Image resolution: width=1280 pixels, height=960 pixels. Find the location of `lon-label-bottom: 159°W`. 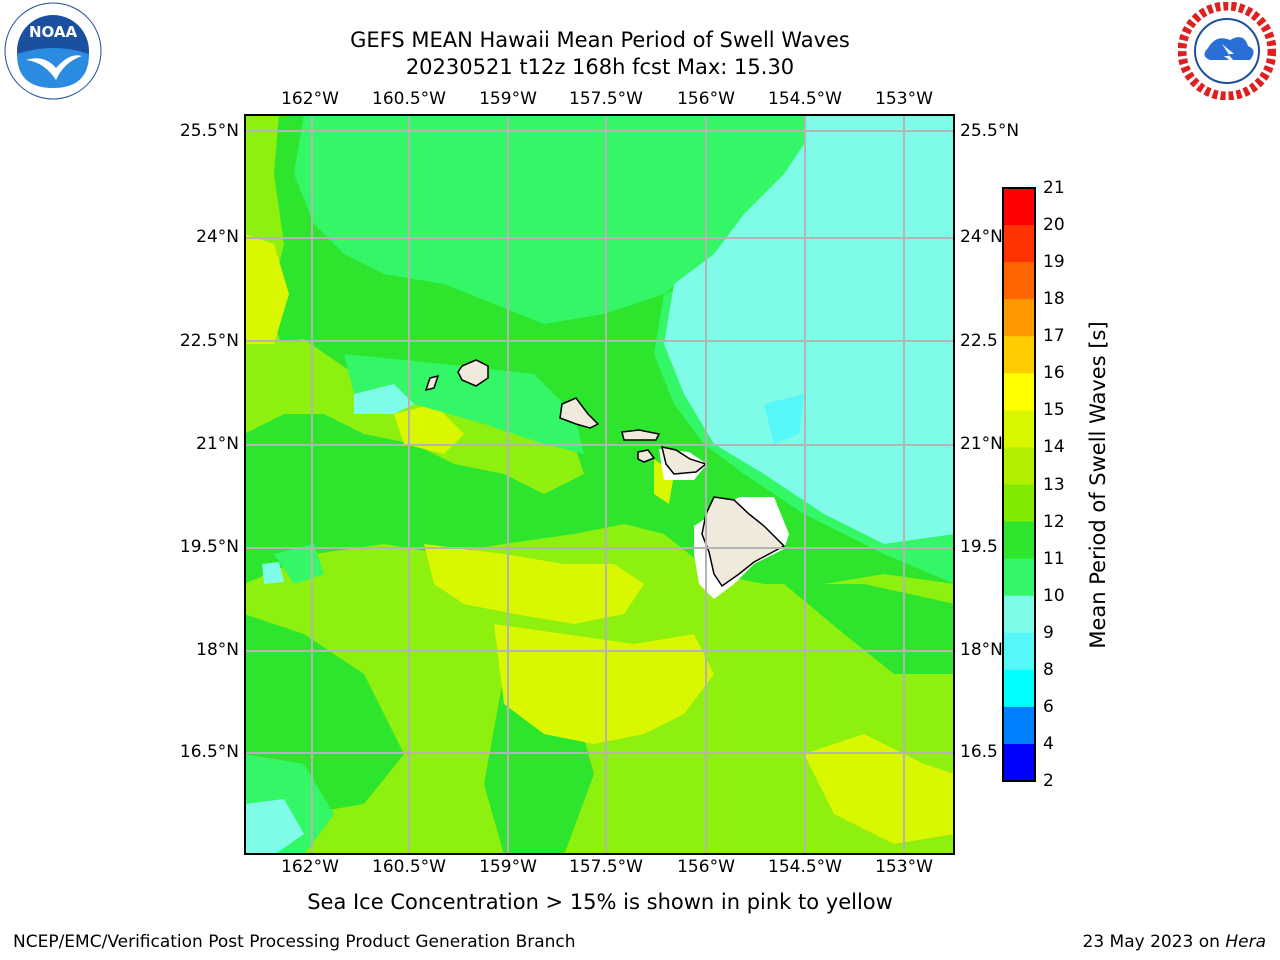

lon-label-bottom: 159°W is located at coordinates (508, 867).